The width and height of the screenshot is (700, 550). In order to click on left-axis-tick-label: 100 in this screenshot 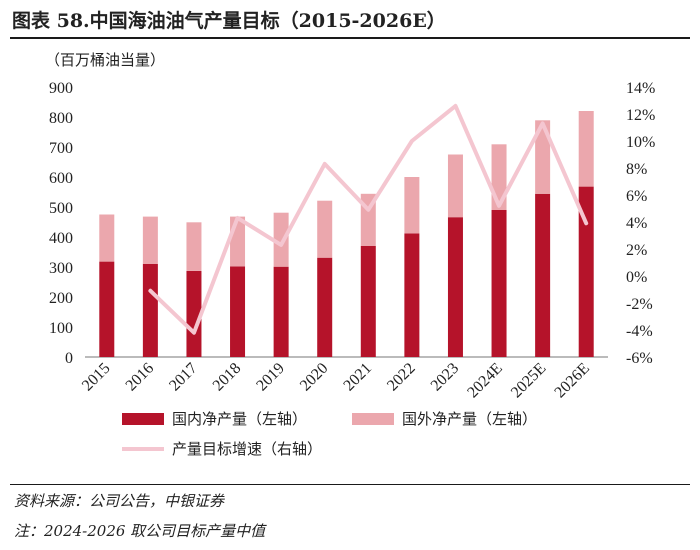, I will do `click(61, 328)`.